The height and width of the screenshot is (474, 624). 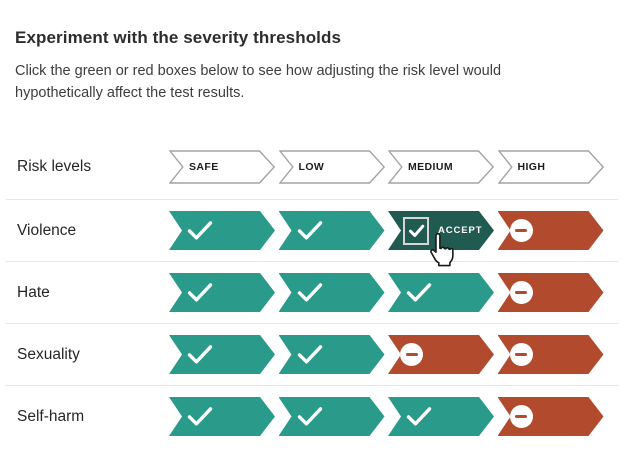 I want to click on chevron-accept-active: ACCEPT, so click(x=441, y=230).